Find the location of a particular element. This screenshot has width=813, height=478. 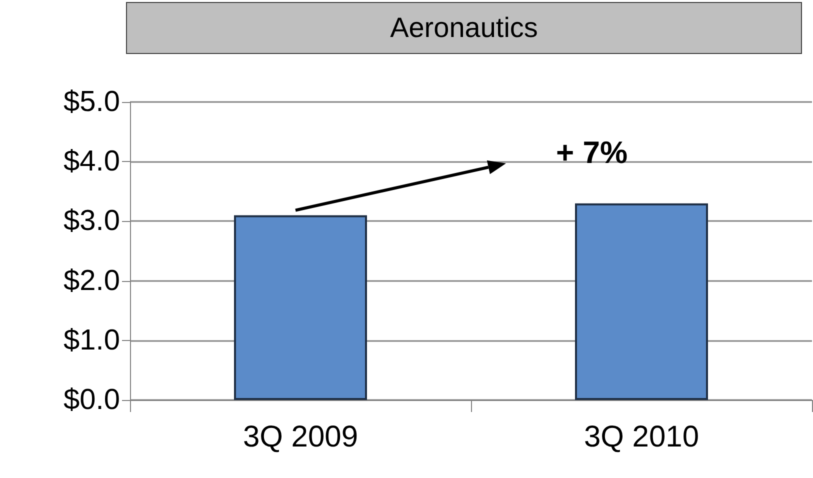

y-tick-label: $3.0 is located at coordinates (92, 221).